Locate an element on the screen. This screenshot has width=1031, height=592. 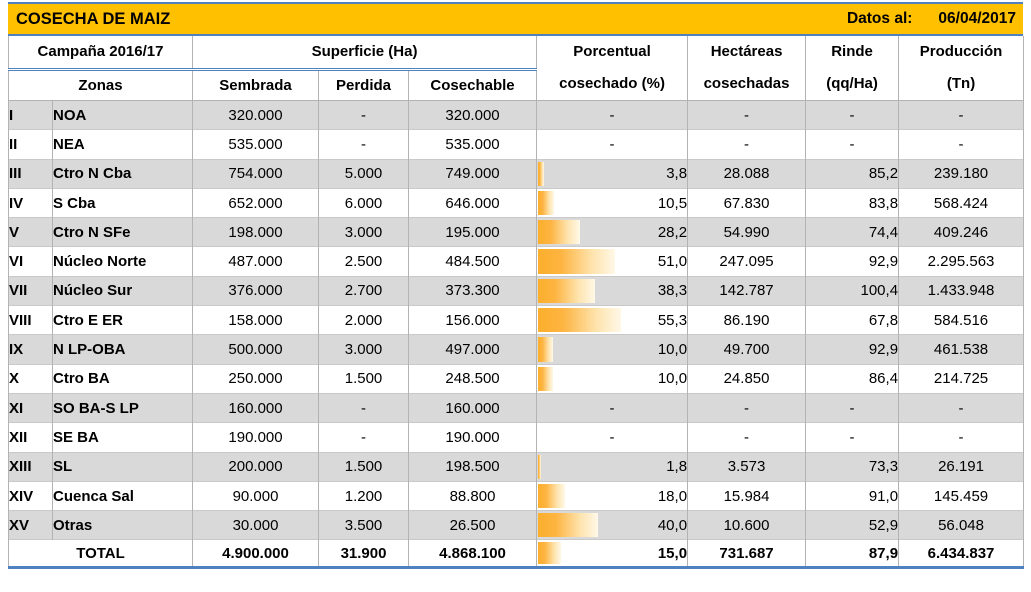
zone-number-cell: V is located at coordinates (30, 232).